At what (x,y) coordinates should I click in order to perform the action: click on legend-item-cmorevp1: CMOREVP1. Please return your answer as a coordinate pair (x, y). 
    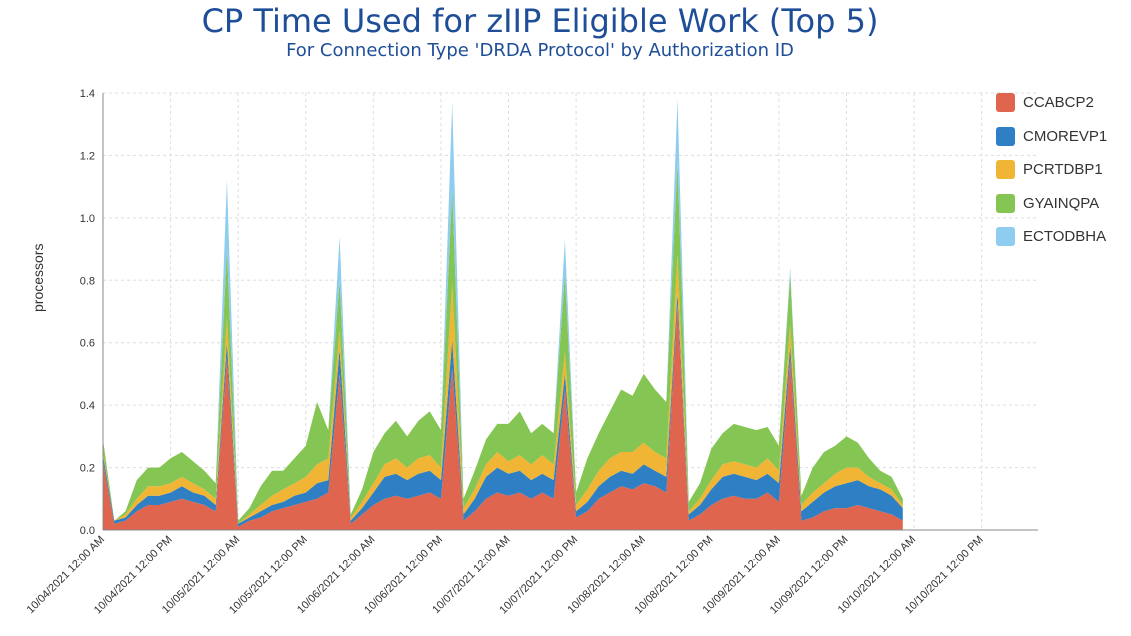
    Looking at the image, I should click on (1051, 137).